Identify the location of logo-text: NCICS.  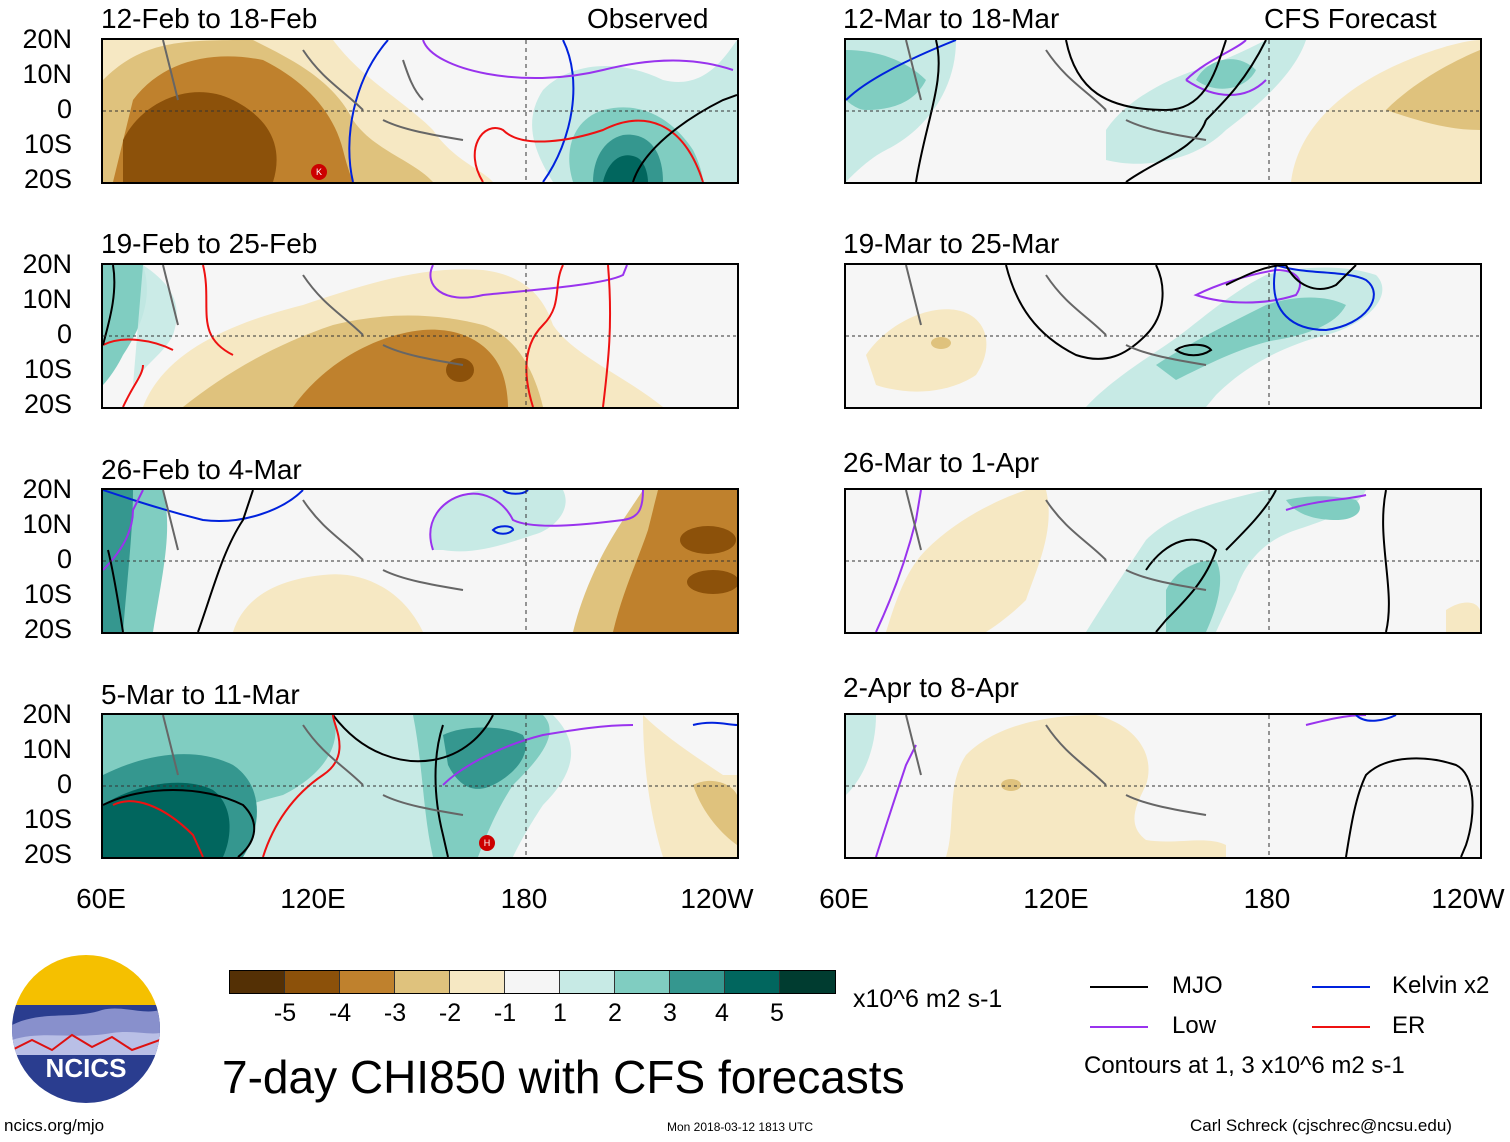
(86, 1068).